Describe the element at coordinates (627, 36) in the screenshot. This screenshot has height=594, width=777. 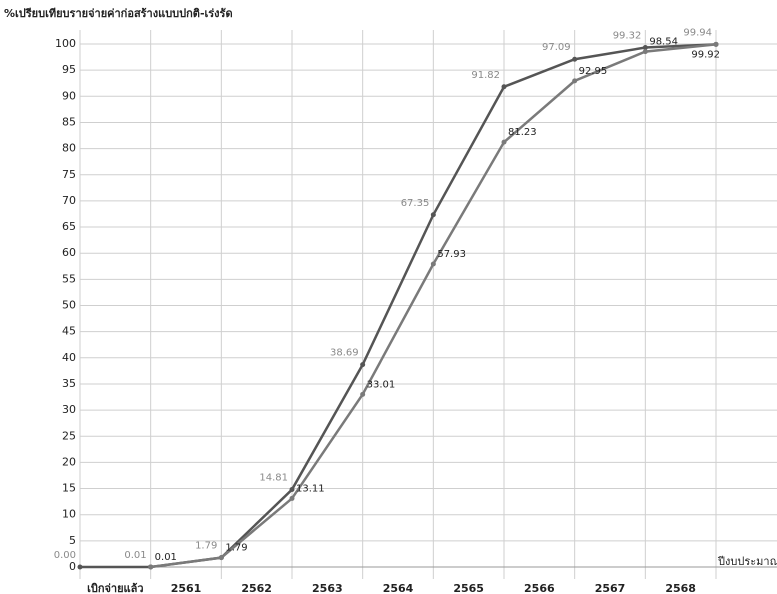
I see `data-label: 99.32` at that location.